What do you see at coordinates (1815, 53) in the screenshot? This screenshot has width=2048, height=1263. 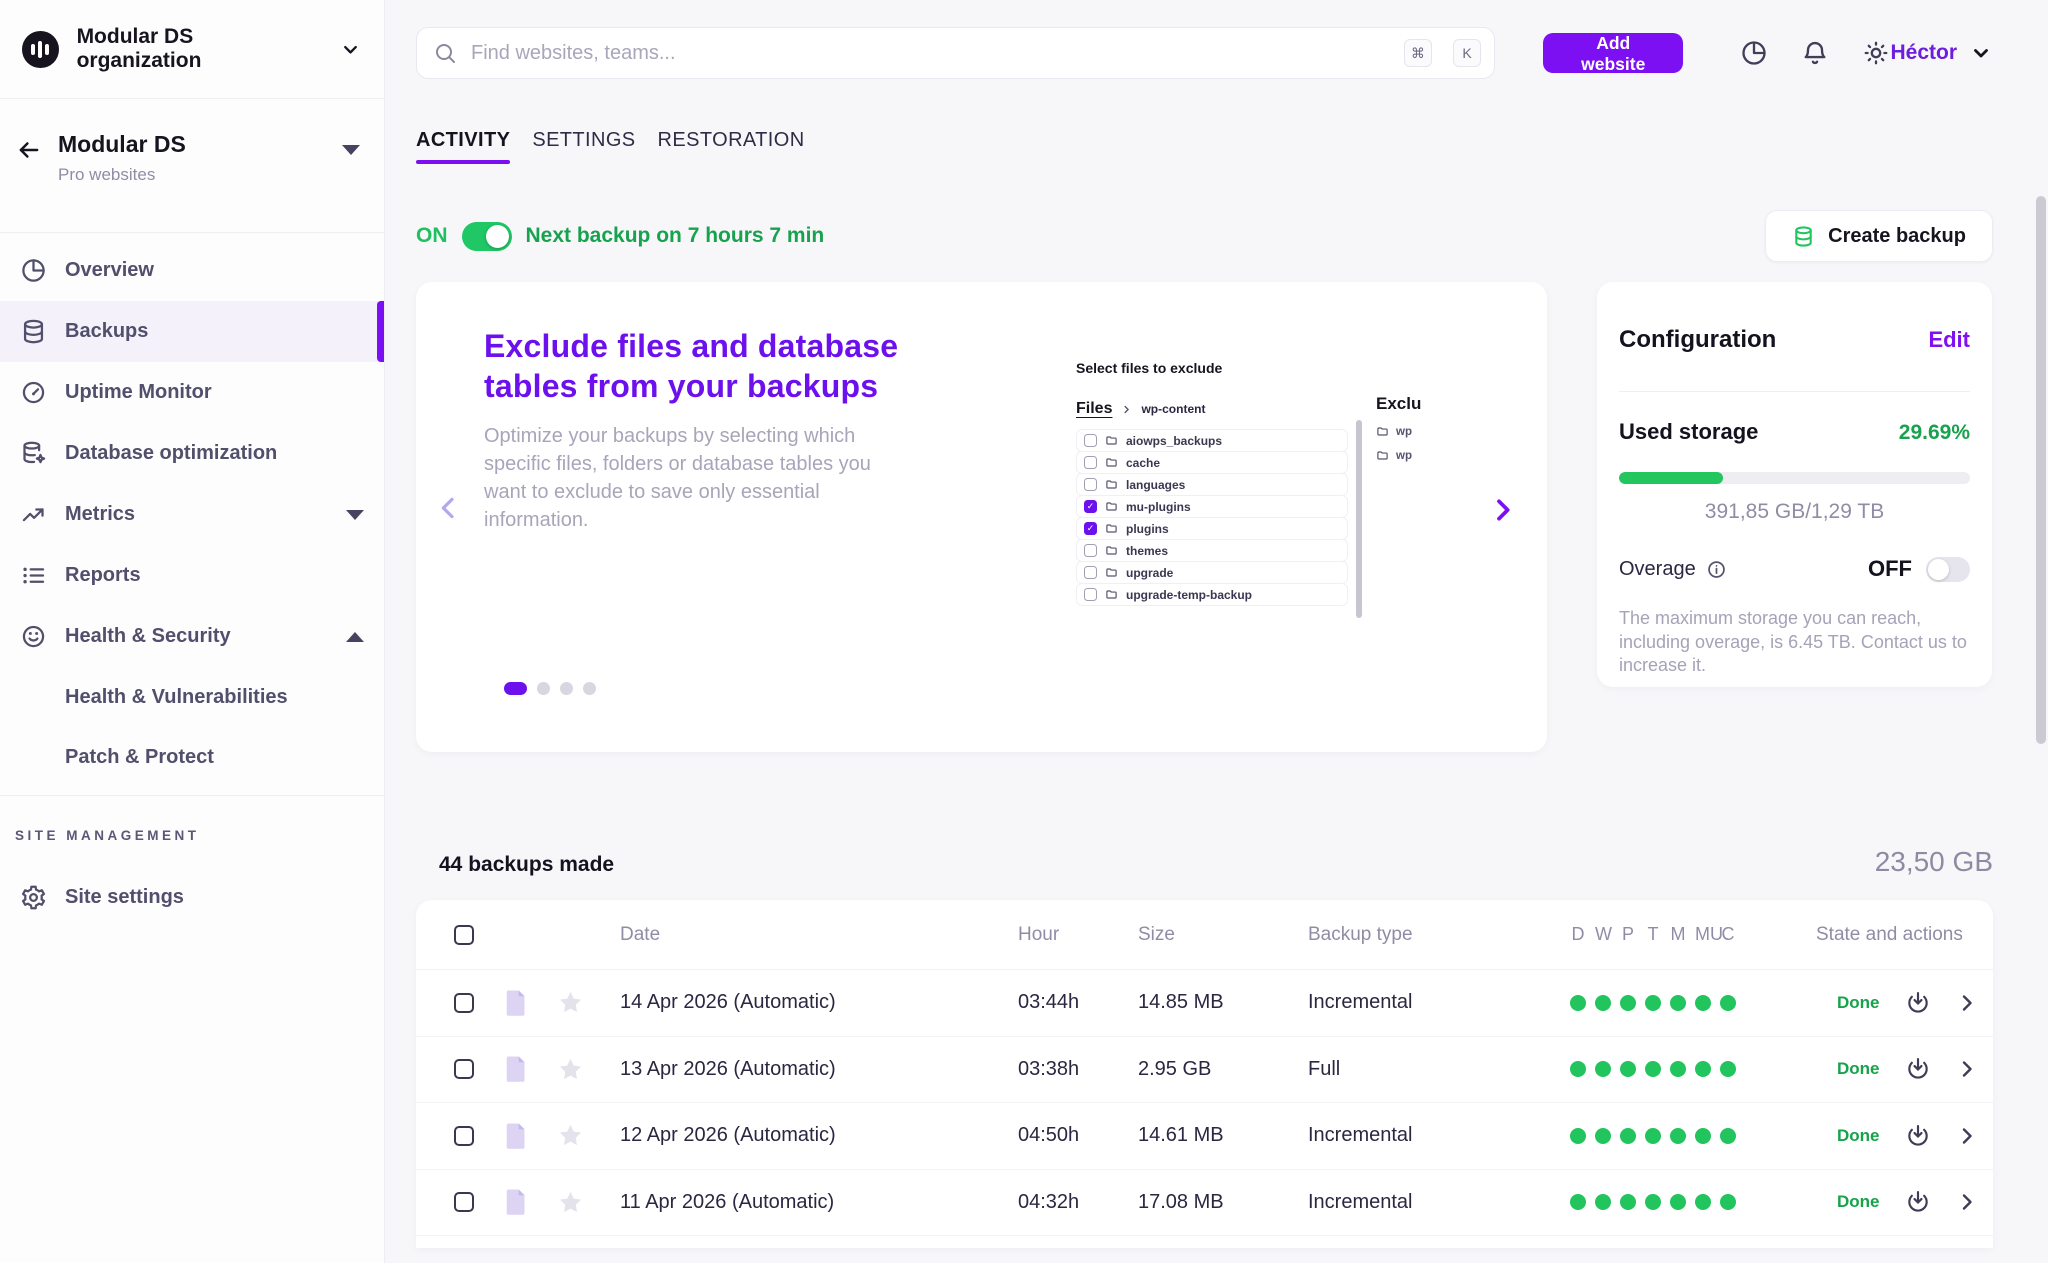 I see `notifications-bell-icon` at bounding box center [1815, 53].